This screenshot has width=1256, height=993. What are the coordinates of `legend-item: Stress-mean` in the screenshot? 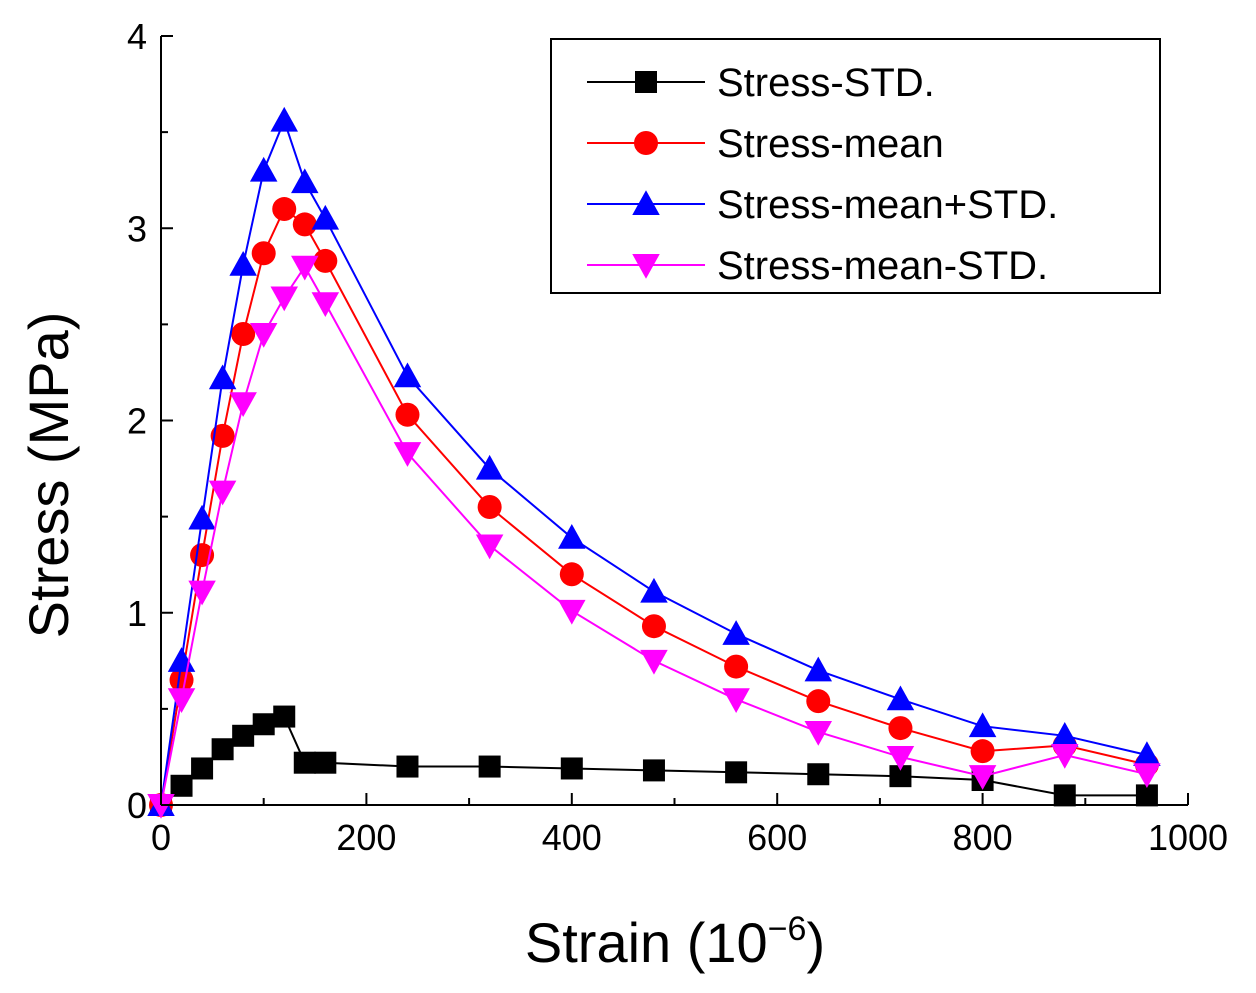 It's located at (765, 144).